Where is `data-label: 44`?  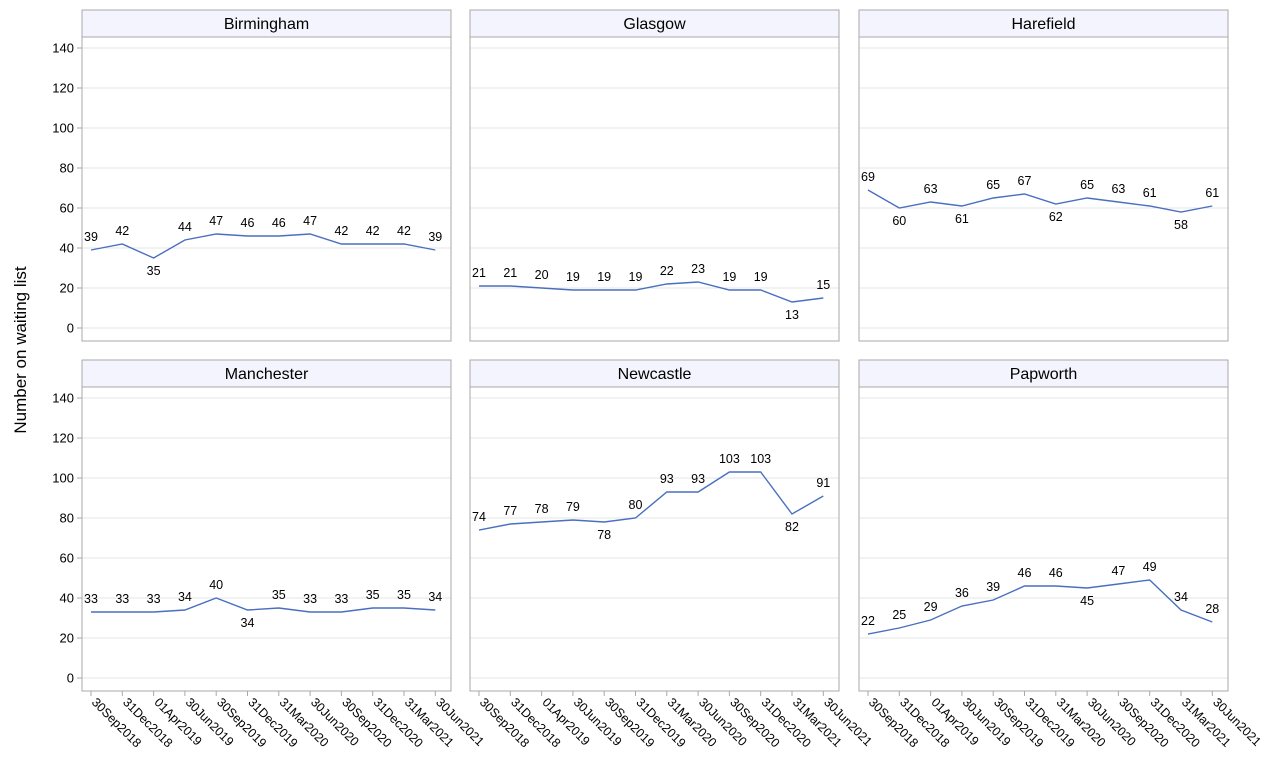 data-label: 44 is located at coordinates (185, 227).